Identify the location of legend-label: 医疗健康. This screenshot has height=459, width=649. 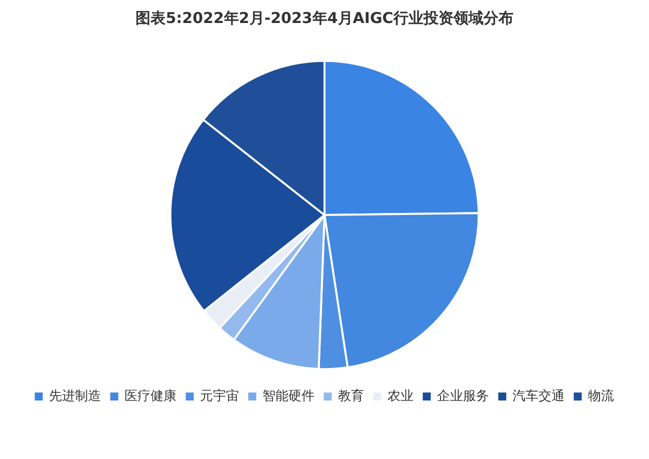
(150, 396).